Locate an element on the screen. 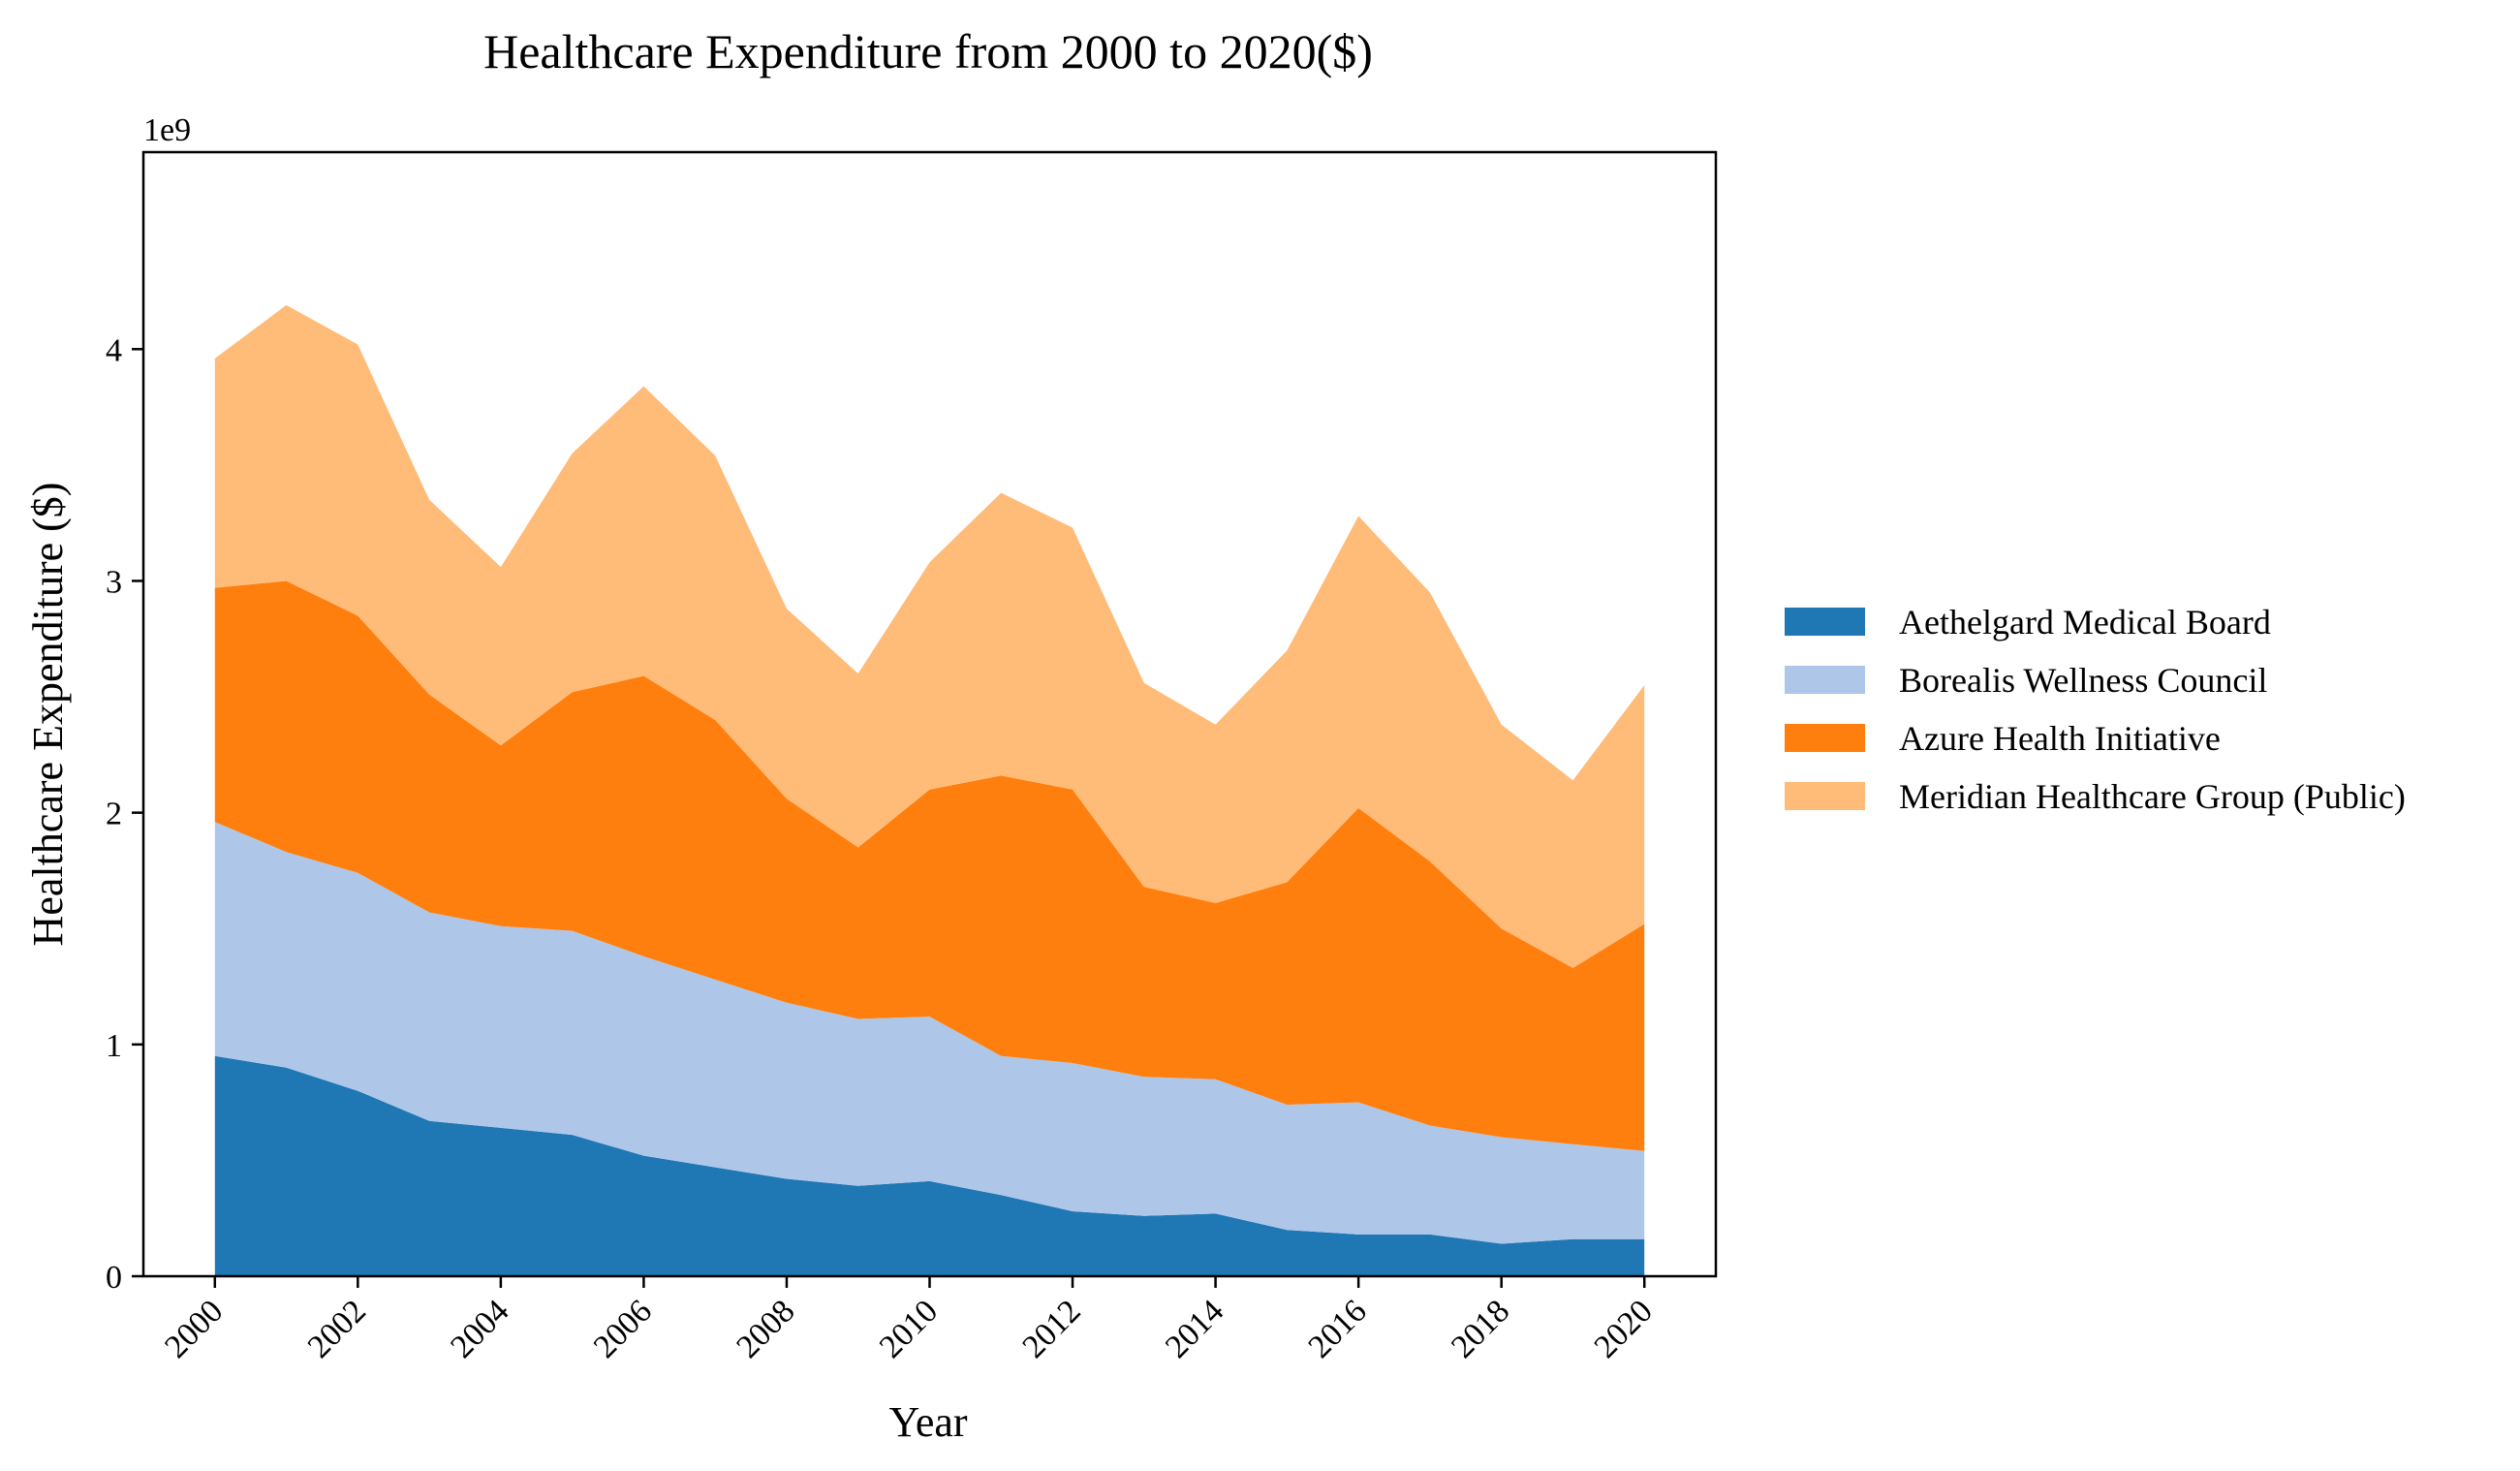 The image size is (2520, 1471). x-tick-label: 2006 is located at coordinates (623, 1328).